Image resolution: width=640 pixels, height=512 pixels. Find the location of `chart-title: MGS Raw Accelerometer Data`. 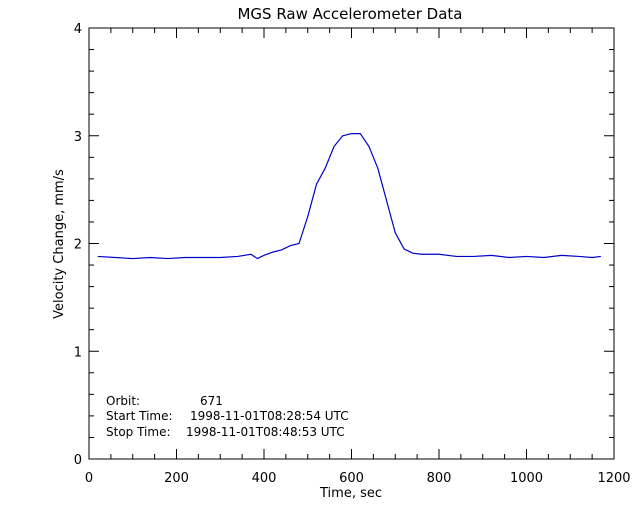

chart-title: MGS Raw Accelerometer Data is located at coordinates (349, 14).